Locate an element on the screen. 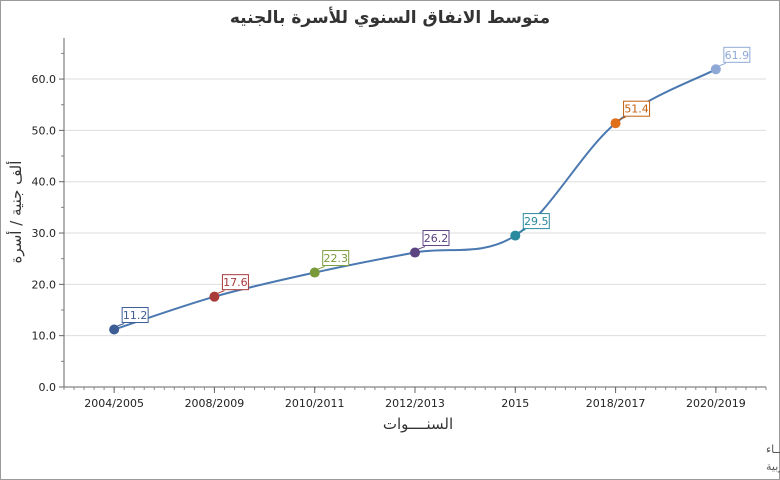 The image size is (780, 480). y-tick-label: 50.0 is located at coordinates (44, 130).